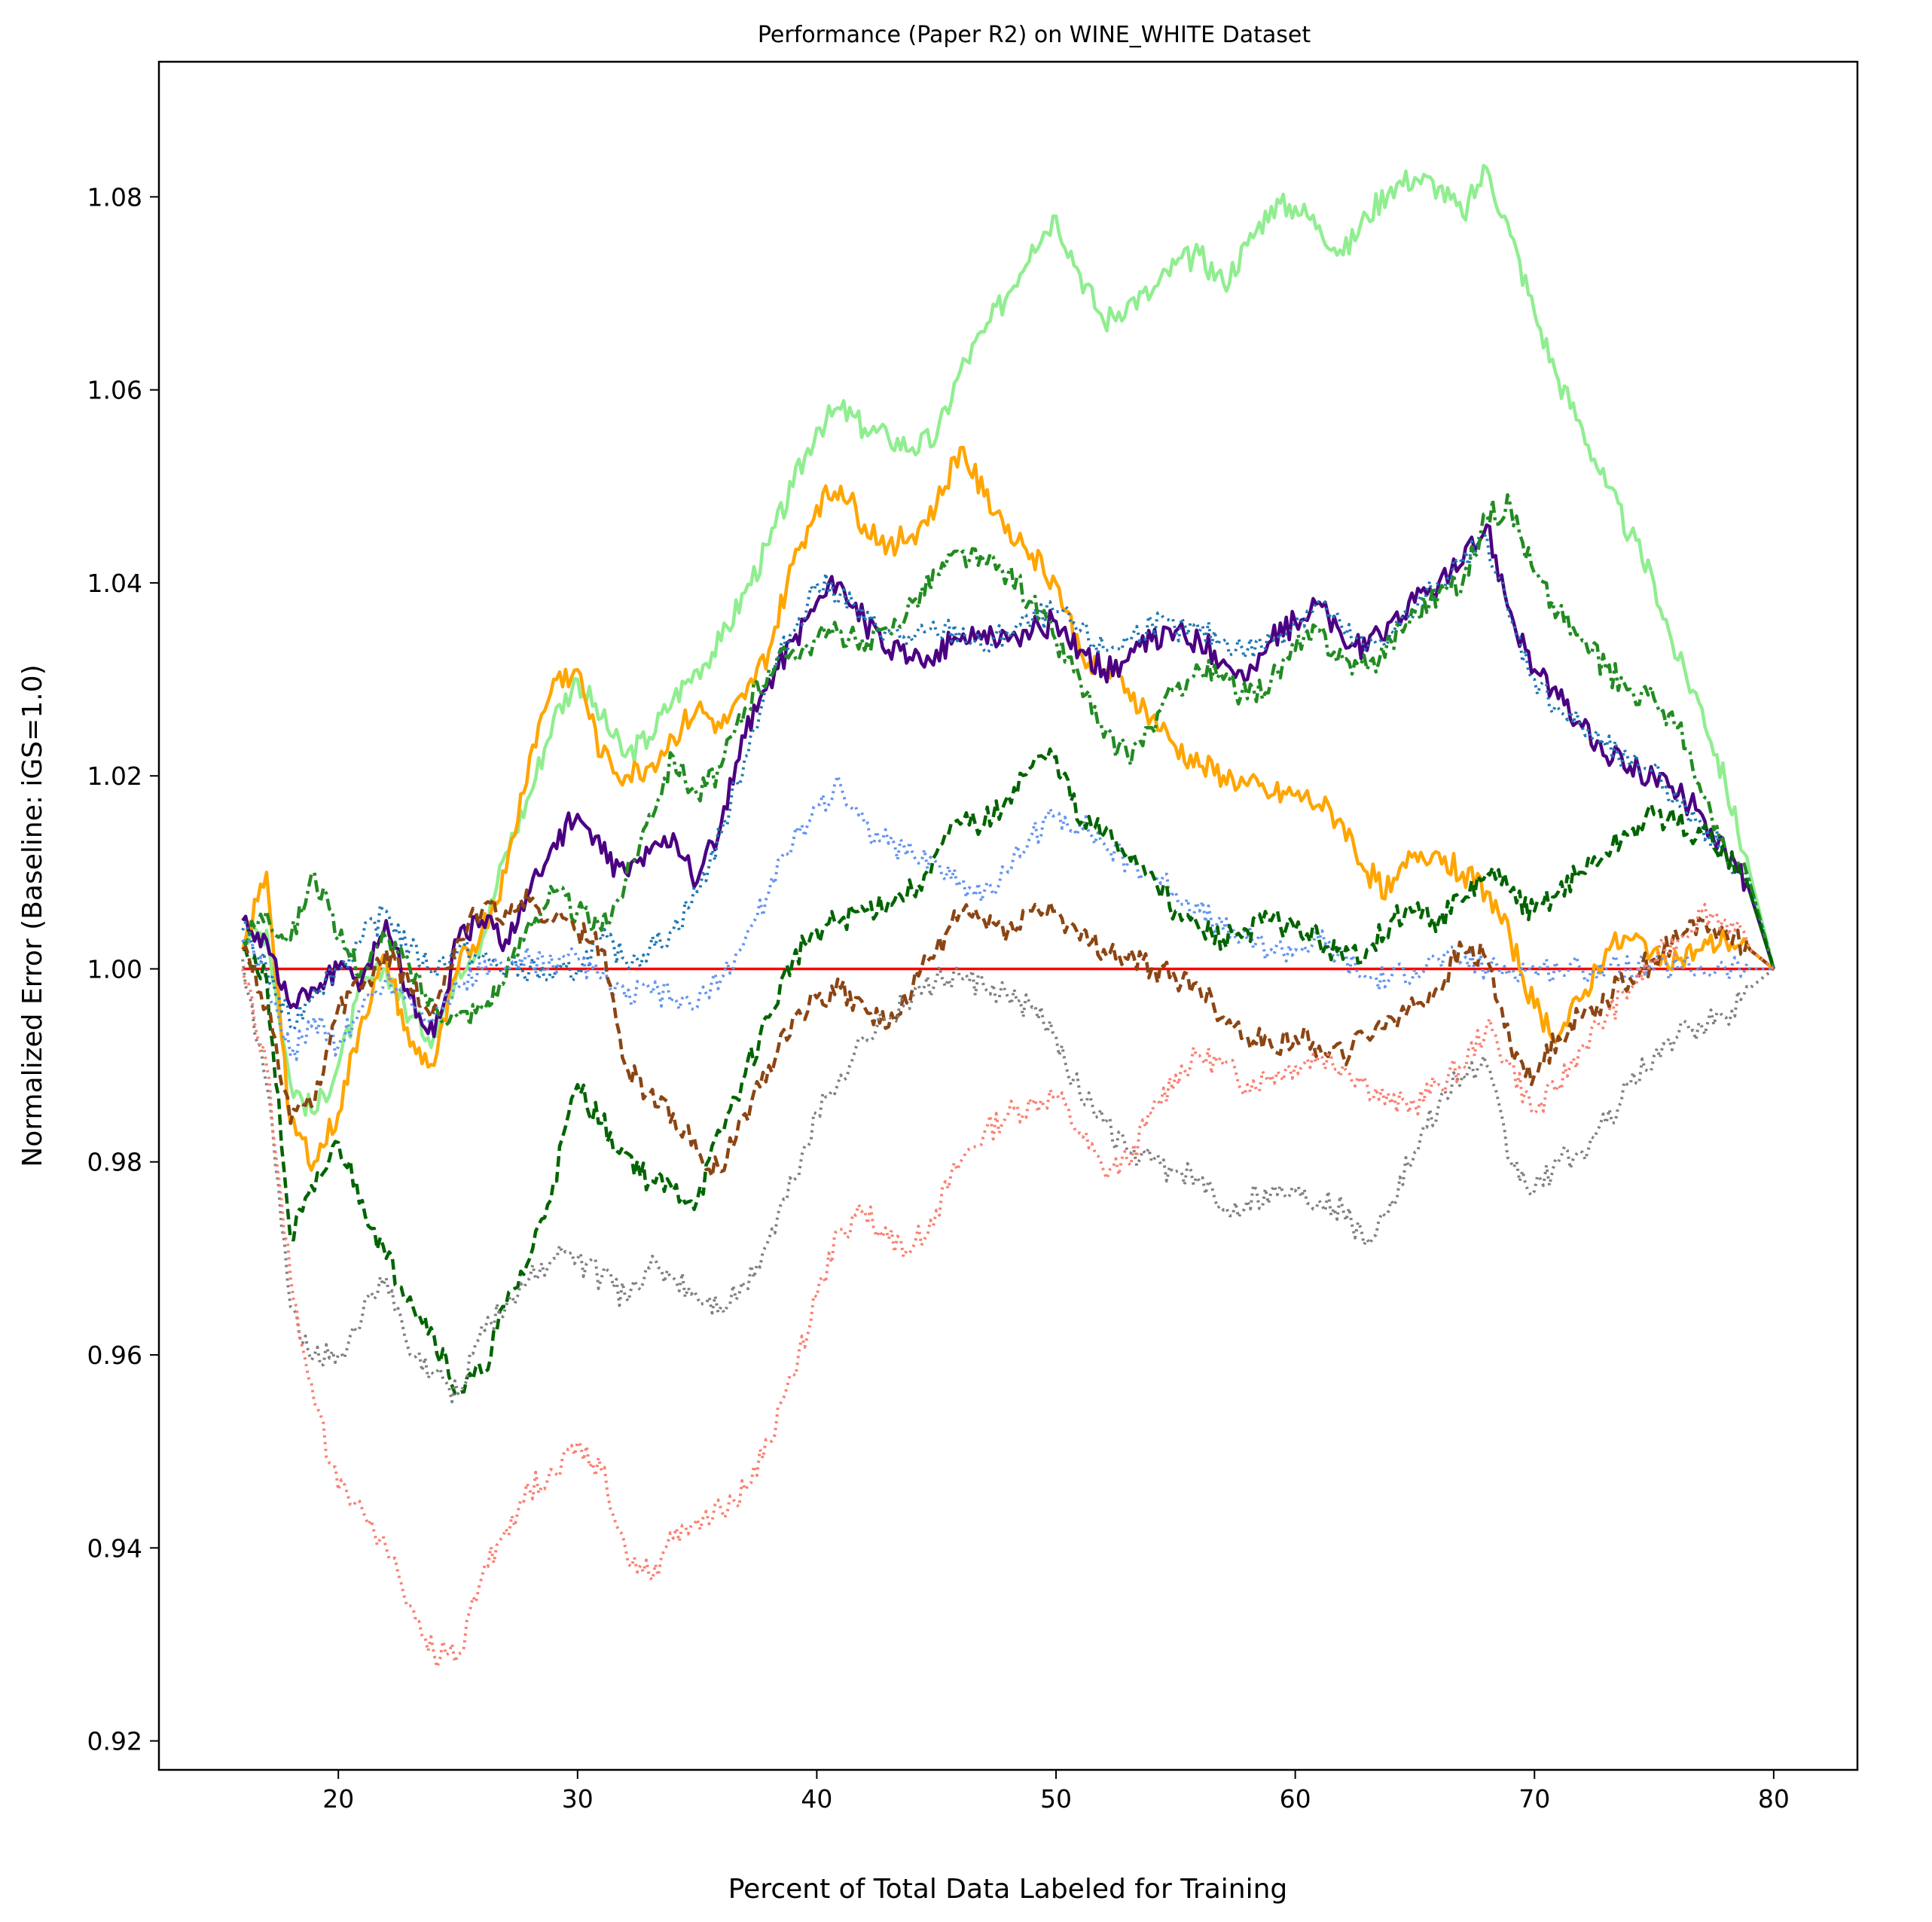  I want to click on x-tick-label: 80, so click(1774, 1799).